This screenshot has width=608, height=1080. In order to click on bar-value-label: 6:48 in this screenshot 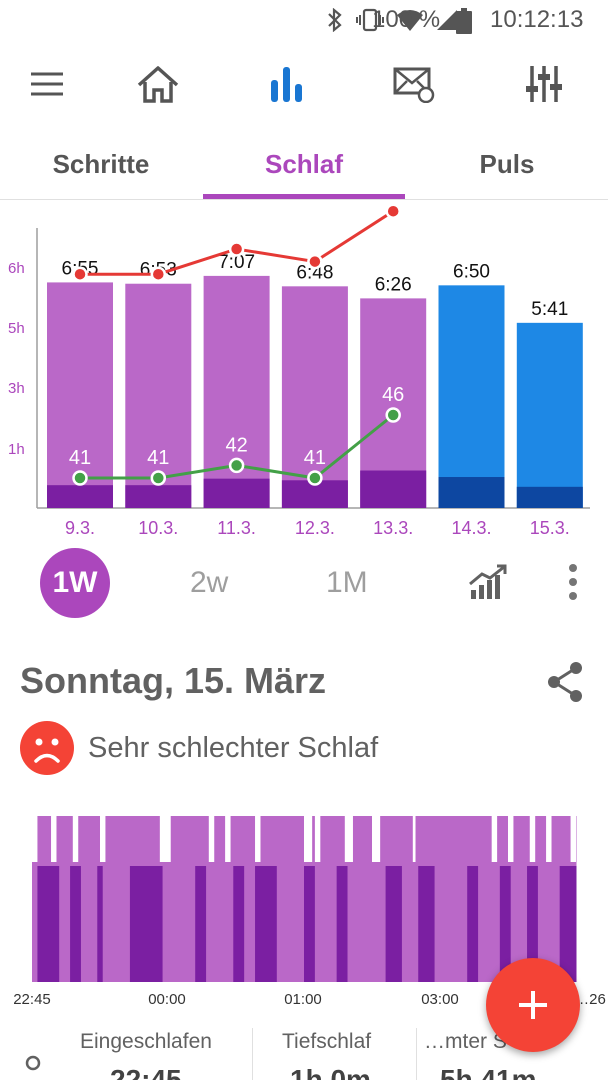, I will do `click(314, 272)`.